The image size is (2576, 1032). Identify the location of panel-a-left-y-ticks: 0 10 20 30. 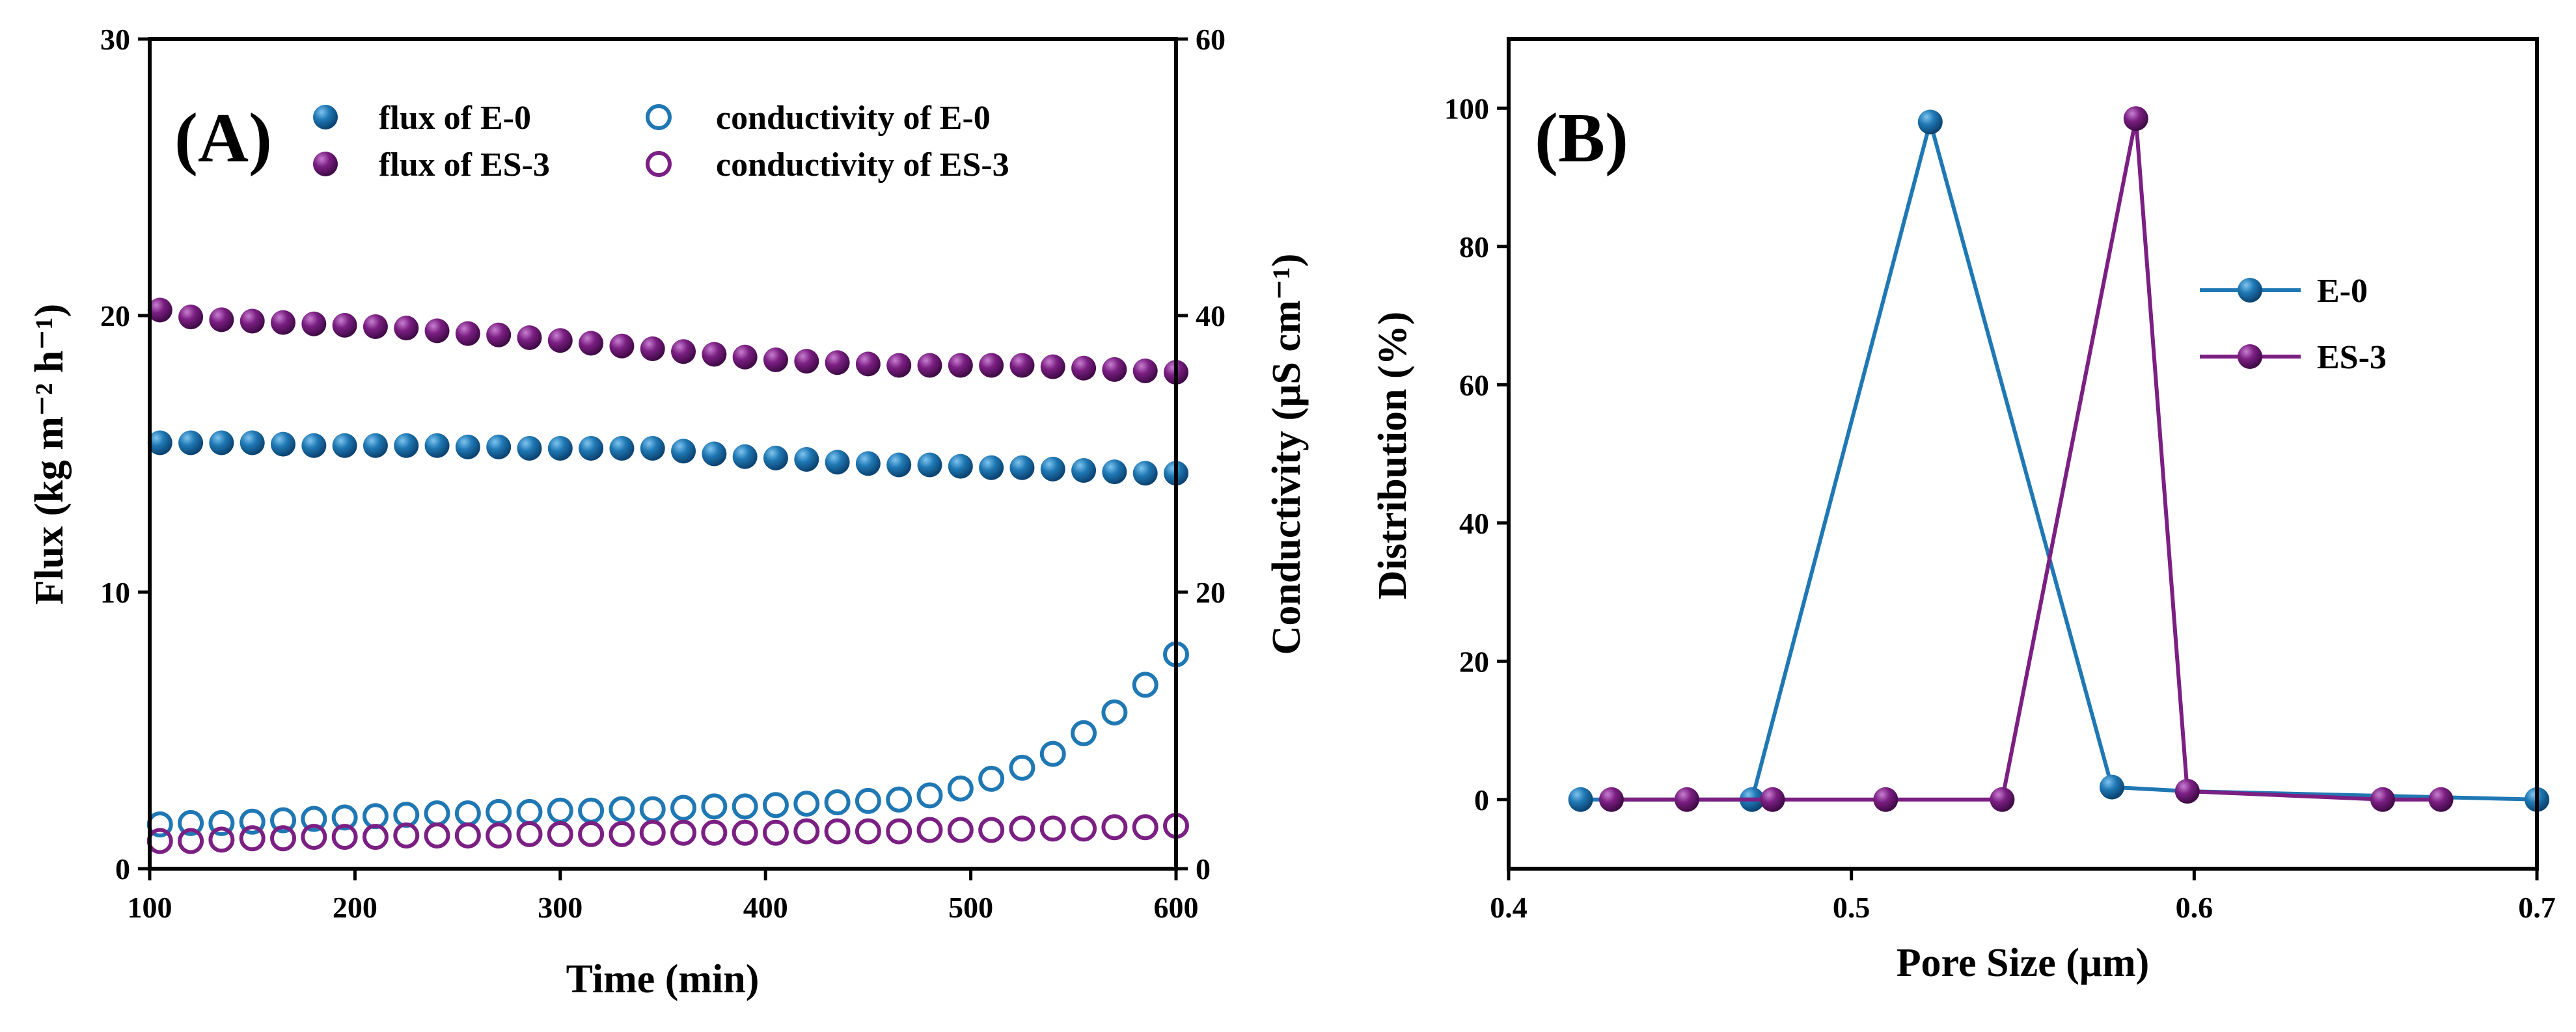
(125, 455).